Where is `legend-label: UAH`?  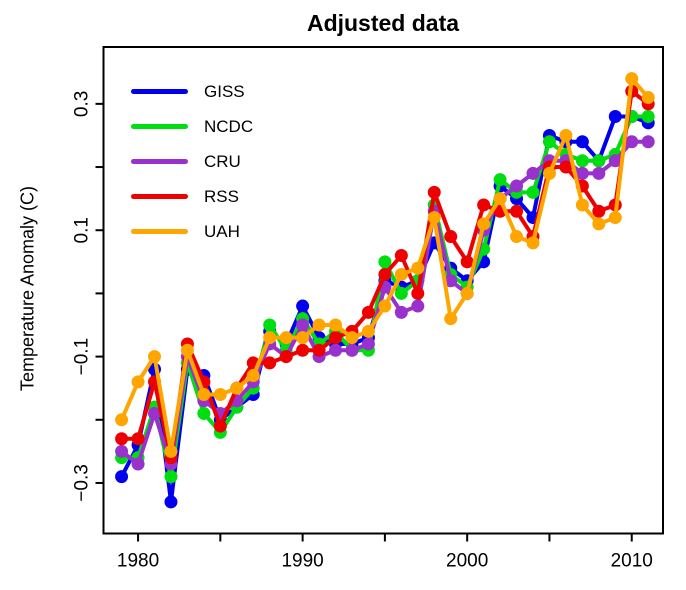
legend-label: UAH is located at coordinates (222, 231).